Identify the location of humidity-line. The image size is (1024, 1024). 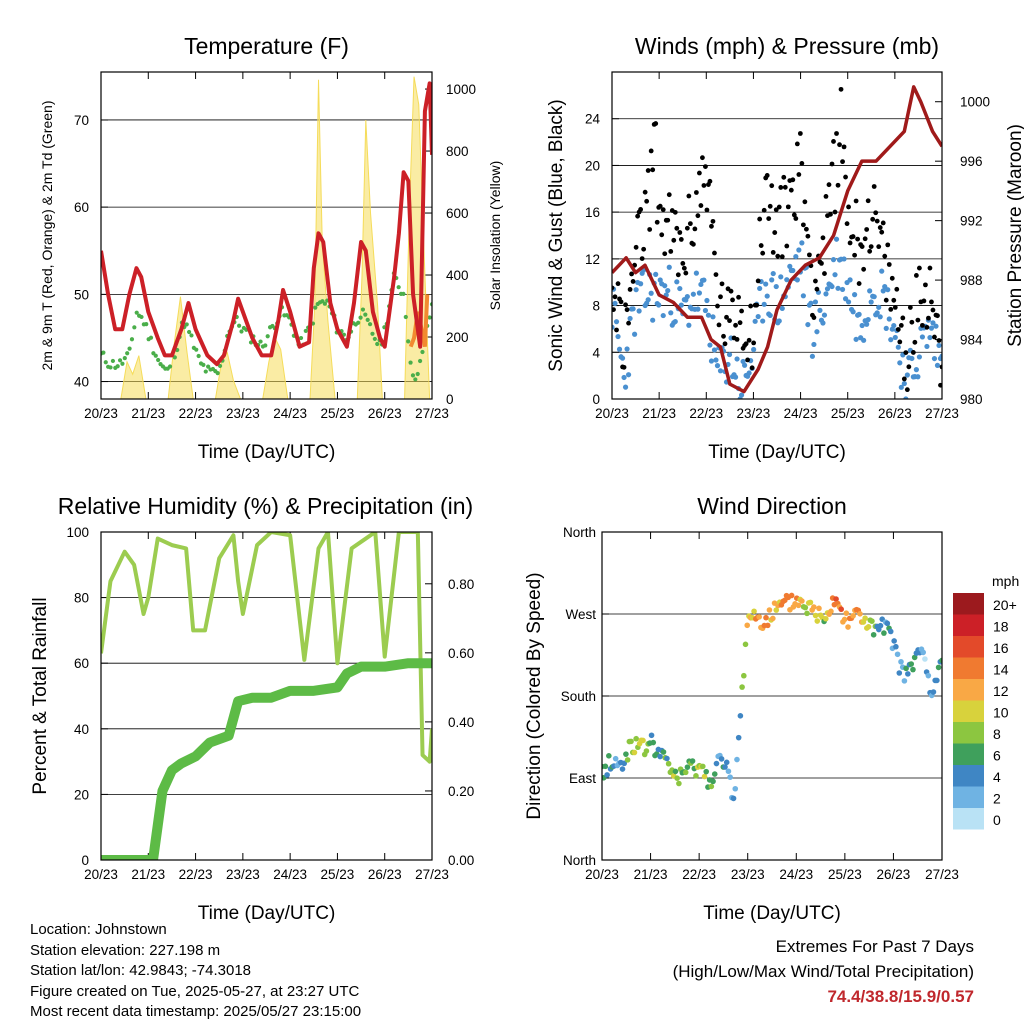
(266, 648).